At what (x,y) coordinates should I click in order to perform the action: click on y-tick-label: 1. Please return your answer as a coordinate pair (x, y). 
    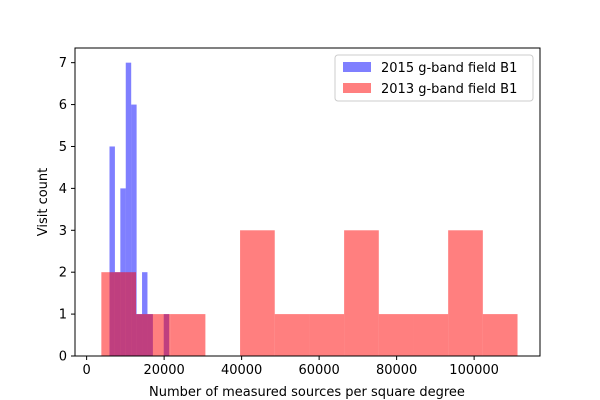
    Looking at the image, I should click on (63, 315).